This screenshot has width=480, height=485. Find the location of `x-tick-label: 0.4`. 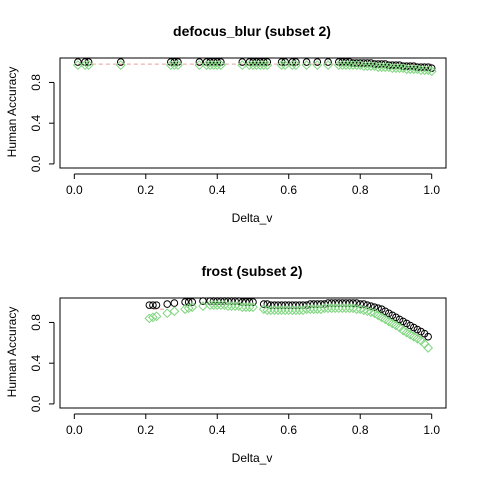

x-tick-label: 0.4 is located at coordinates (217, 190).